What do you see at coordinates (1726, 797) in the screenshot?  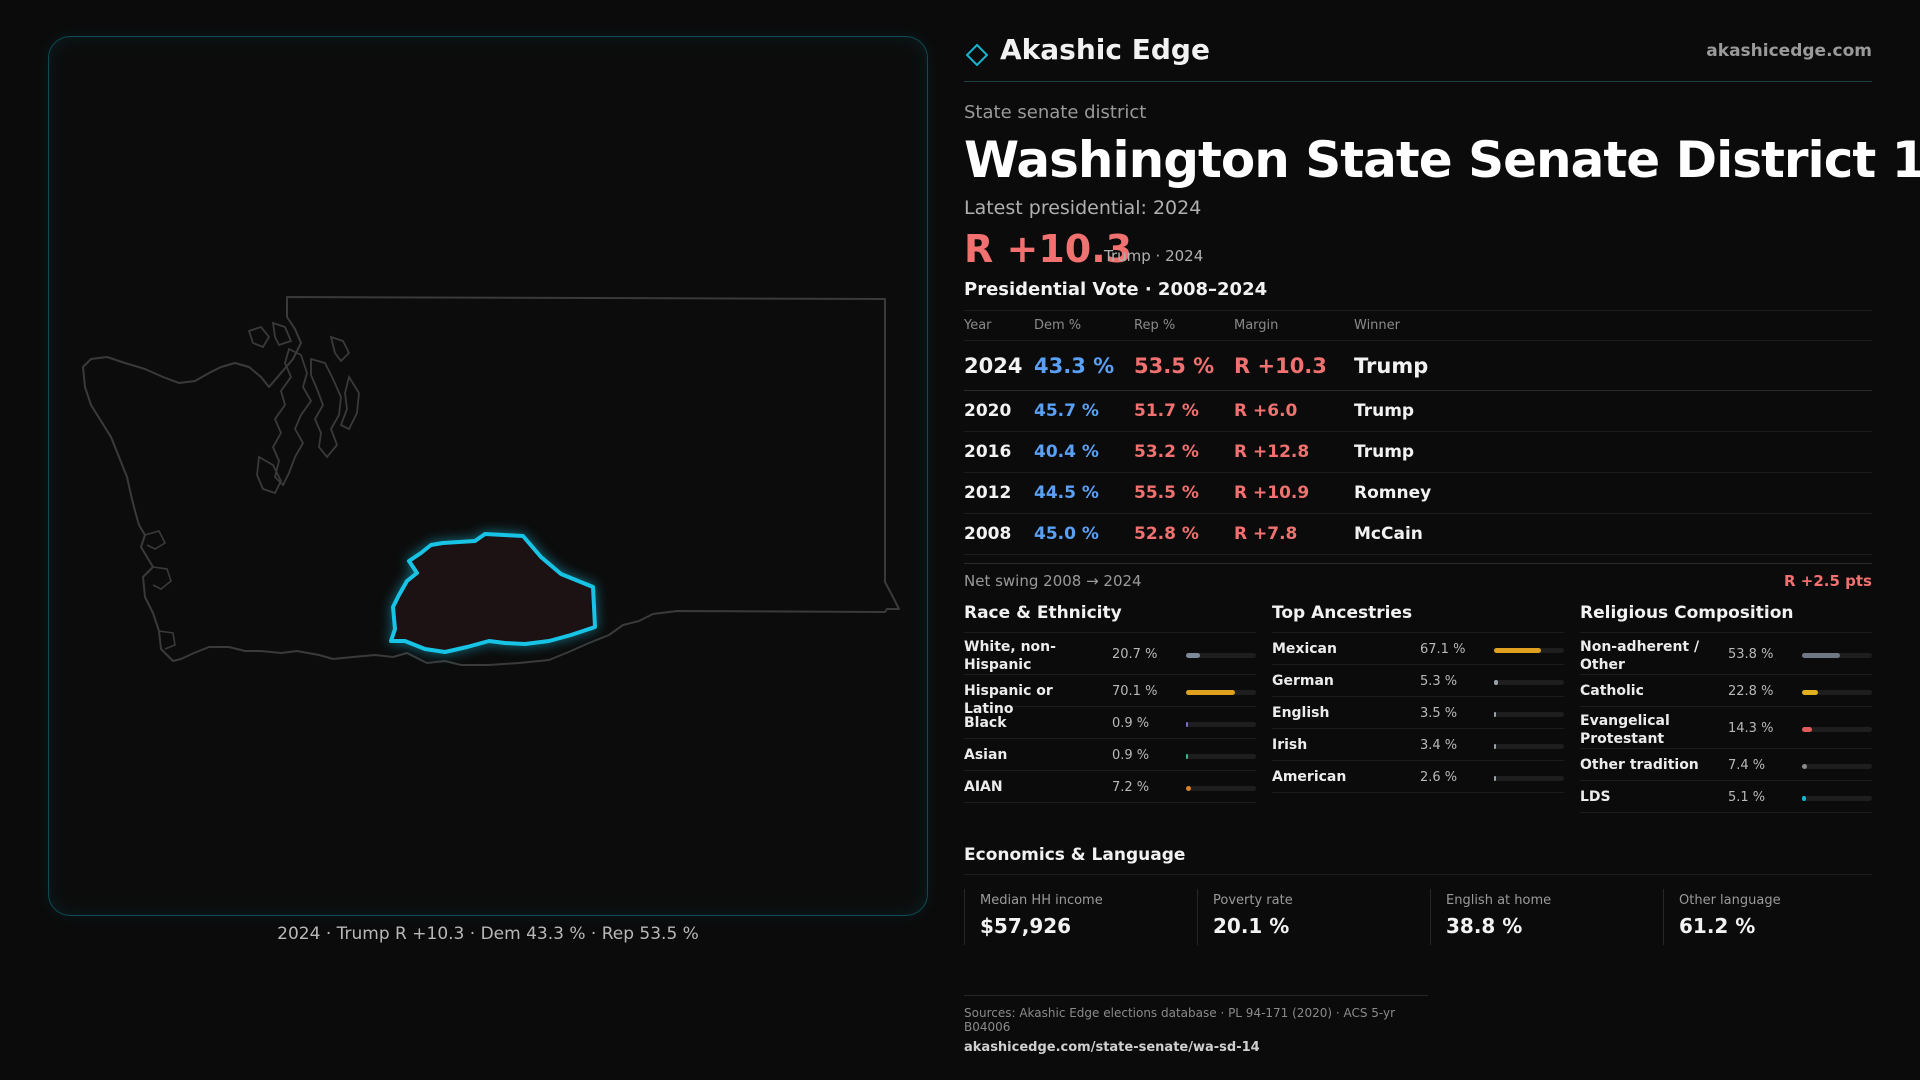 I see `list-item: LDS 5.1 %` at bounding box center [1726, 797].